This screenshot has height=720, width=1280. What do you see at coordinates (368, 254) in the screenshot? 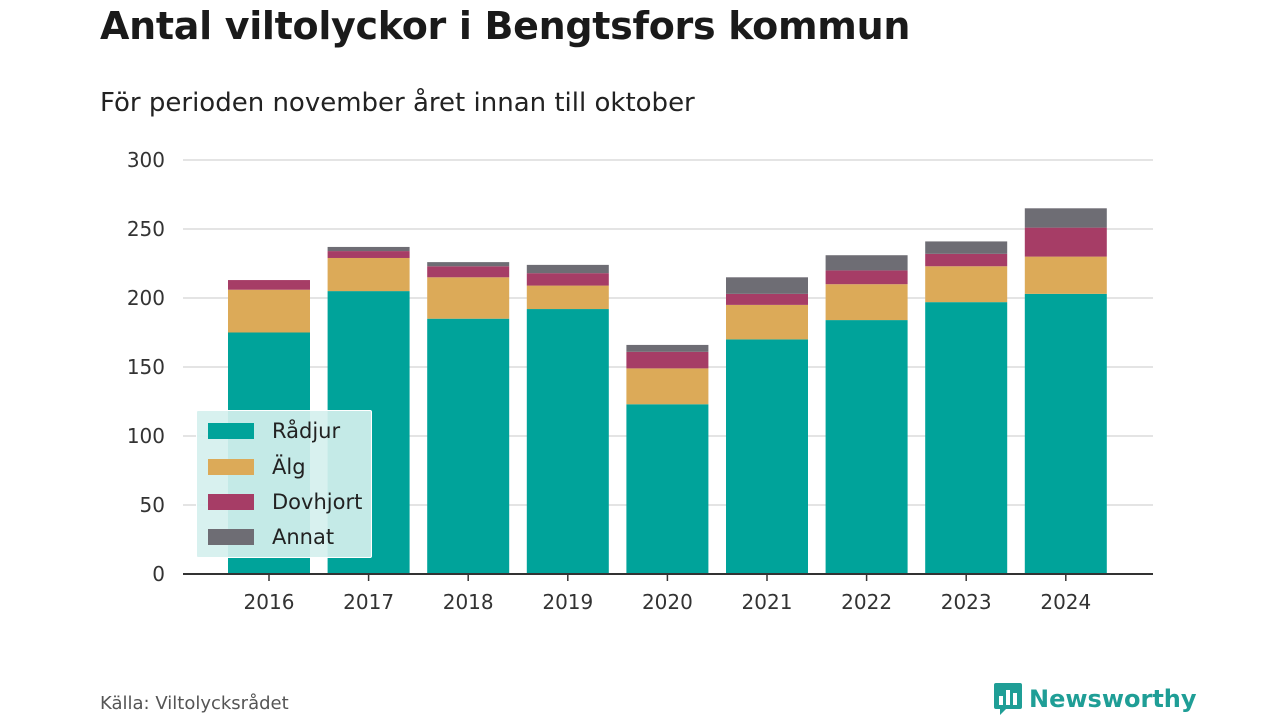
I see `bar-2017-dovhjort` at bounding box center [368, 254].